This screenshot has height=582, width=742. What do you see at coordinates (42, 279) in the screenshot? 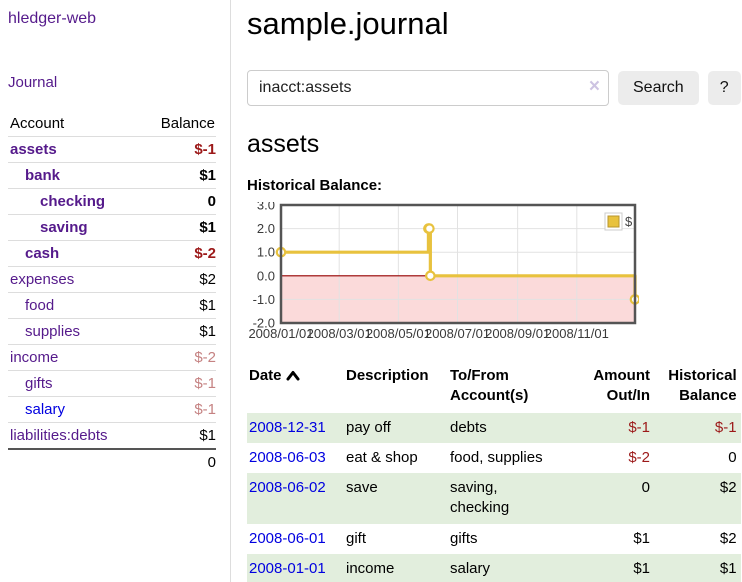
I see `account-link-expenses: expenses` at bounding box center [42, 279].